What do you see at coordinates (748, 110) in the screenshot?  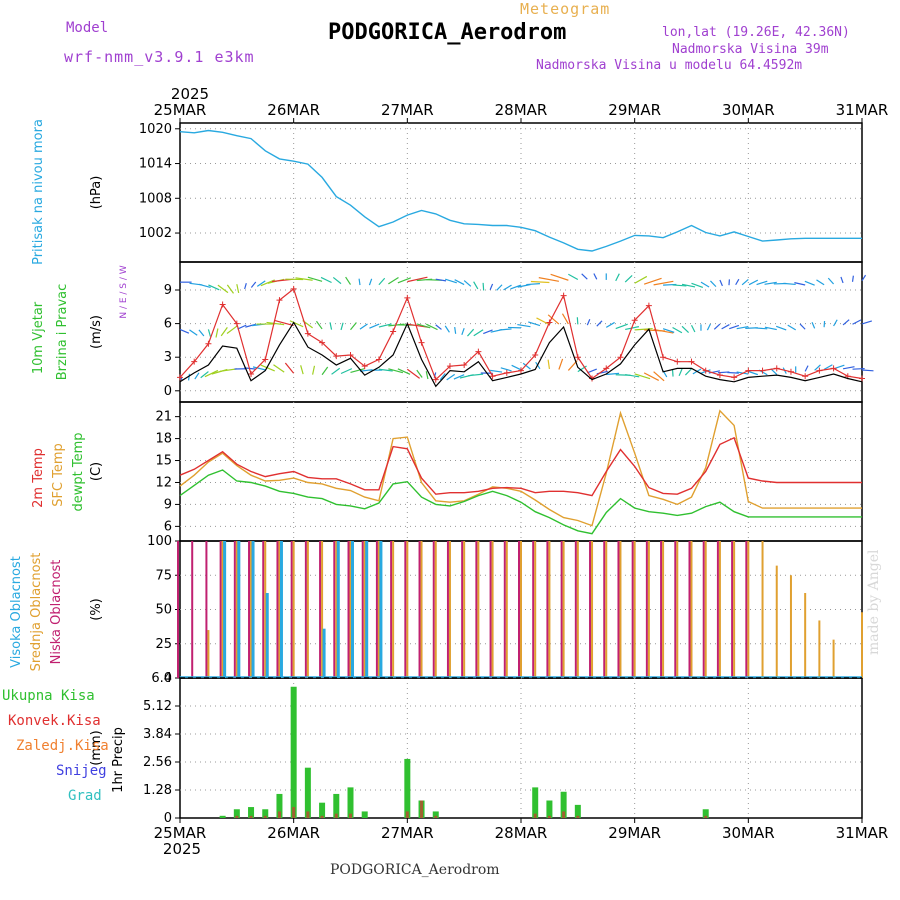 I see `date-label-top: 30MAR` at bounding box center [748, 110].